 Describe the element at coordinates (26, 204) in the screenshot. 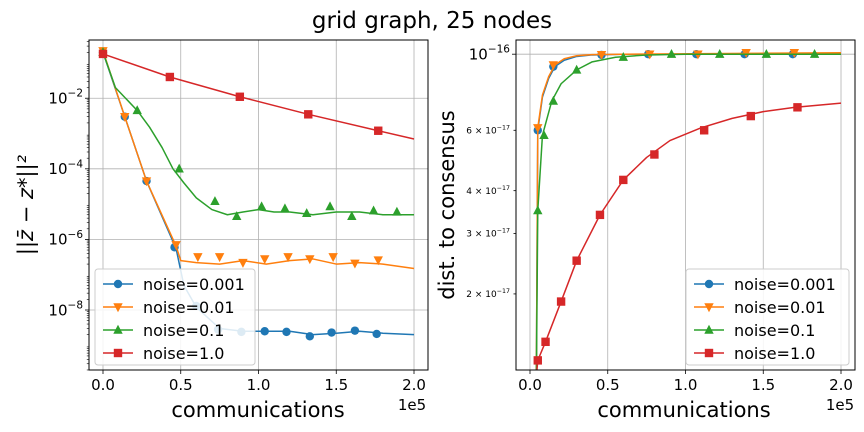

I see `left-y-axis-label: ||z̄ − z*||²` at that location.